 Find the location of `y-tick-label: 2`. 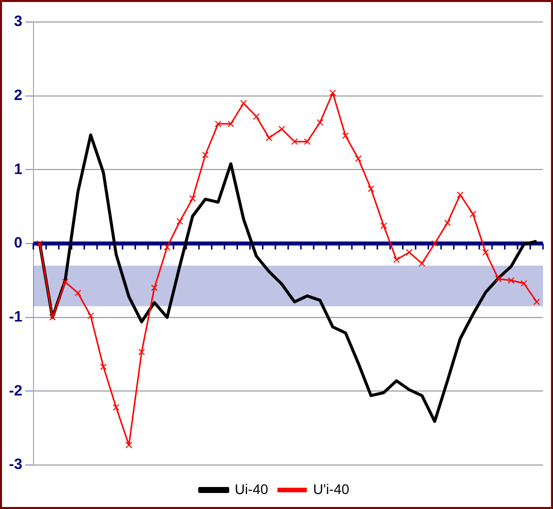

y-tick-label: 2 is located at coordinates (18, 95).